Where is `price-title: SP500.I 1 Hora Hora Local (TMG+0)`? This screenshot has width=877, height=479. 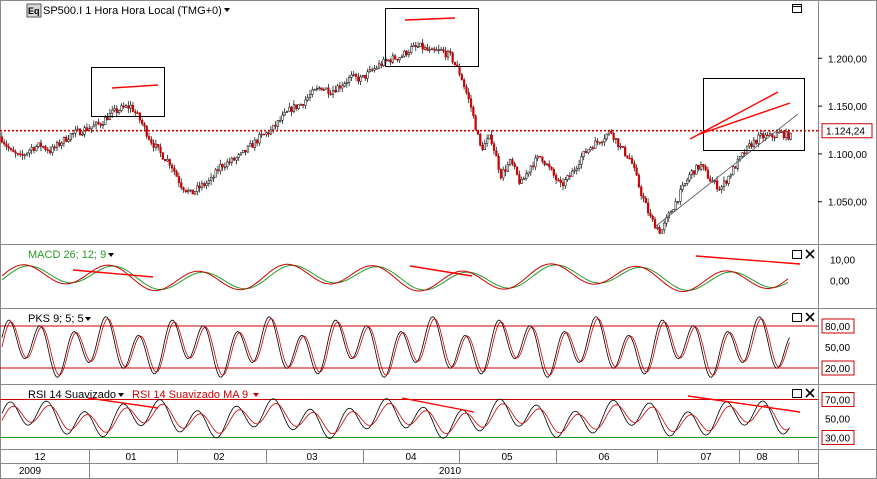 price-title: SP500.I 1 Hora Hora Local (TMG+0) is located at coordinates (132, 11).